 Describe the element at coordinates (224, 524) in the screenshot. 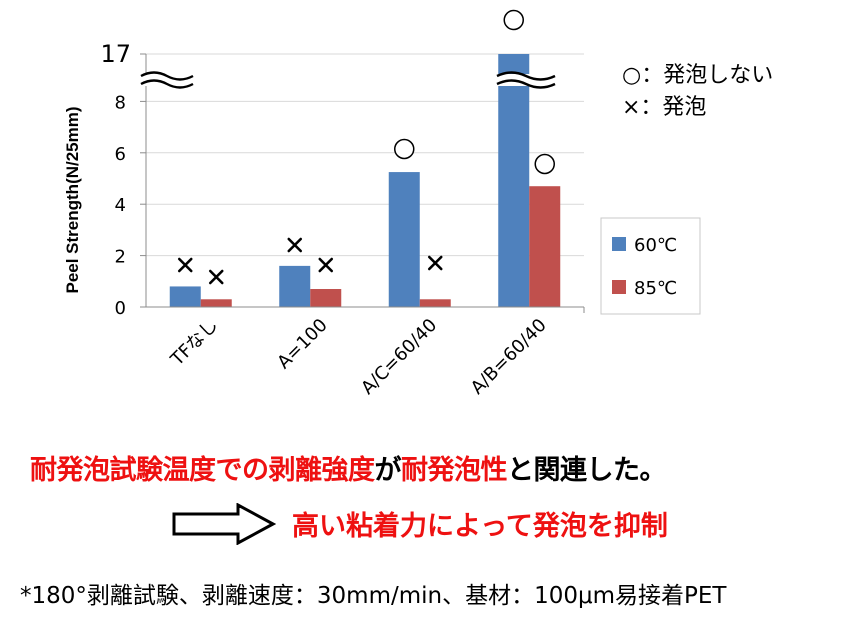

I see `right-arrow-icon` at that location.